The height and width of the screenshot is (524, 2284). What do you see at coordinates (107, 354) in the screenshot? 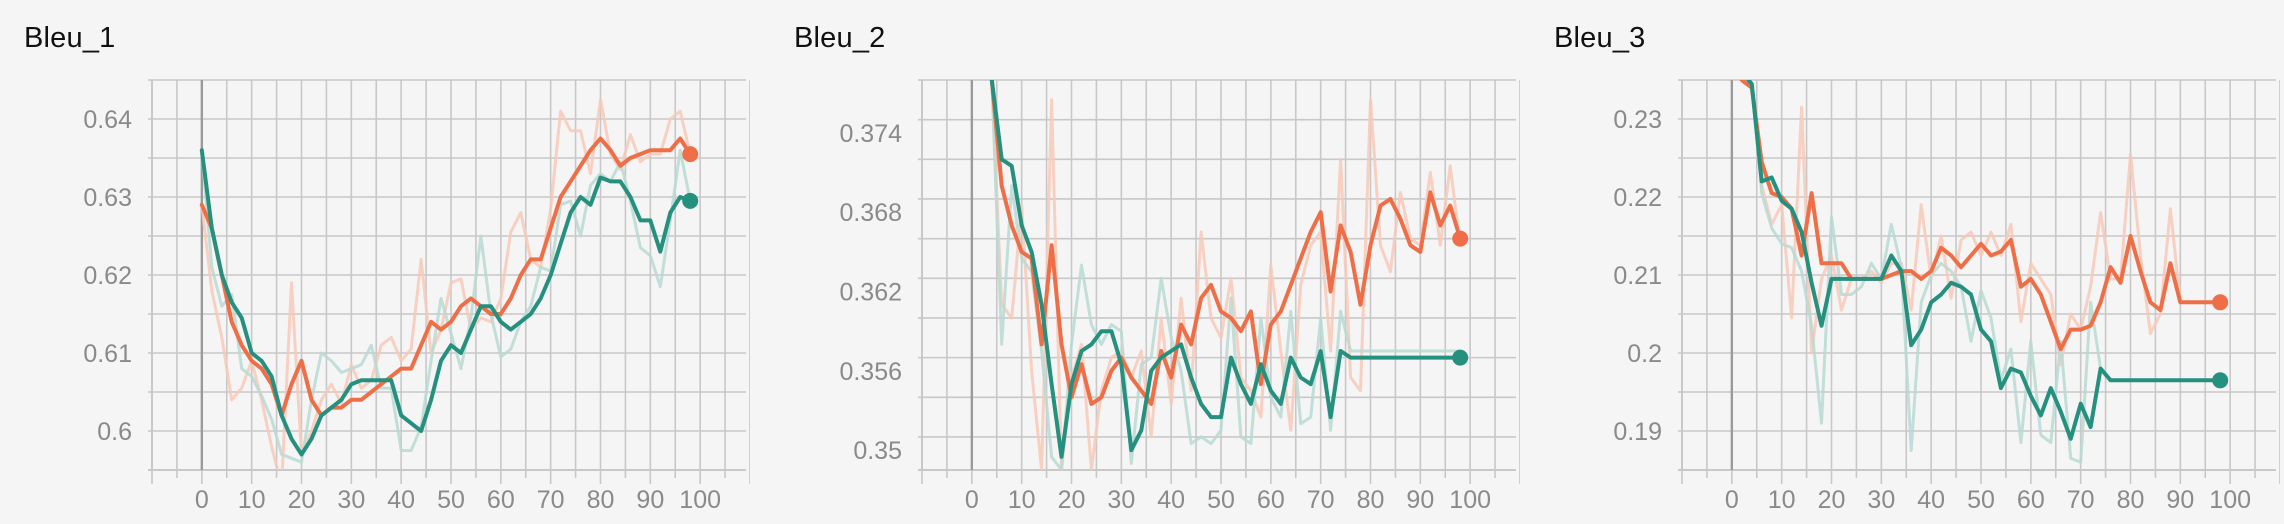
I see `y-tick-label: 0.61` at bounding box center [107, 354].